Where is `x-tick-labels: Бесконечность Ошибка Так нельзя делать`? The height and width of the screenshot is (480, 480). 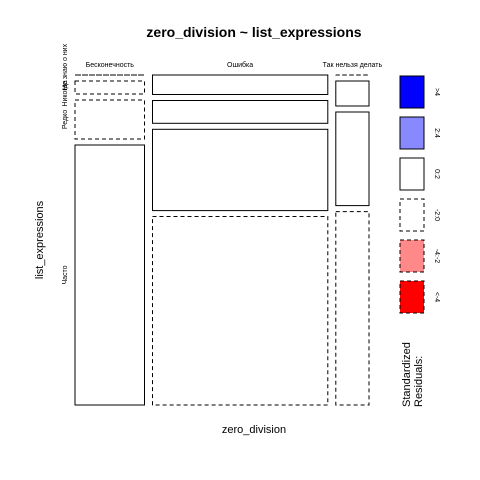 x-tick-labels: Бесконечность Ошибка Так нельзя делать is located at coordinates (234, 65).